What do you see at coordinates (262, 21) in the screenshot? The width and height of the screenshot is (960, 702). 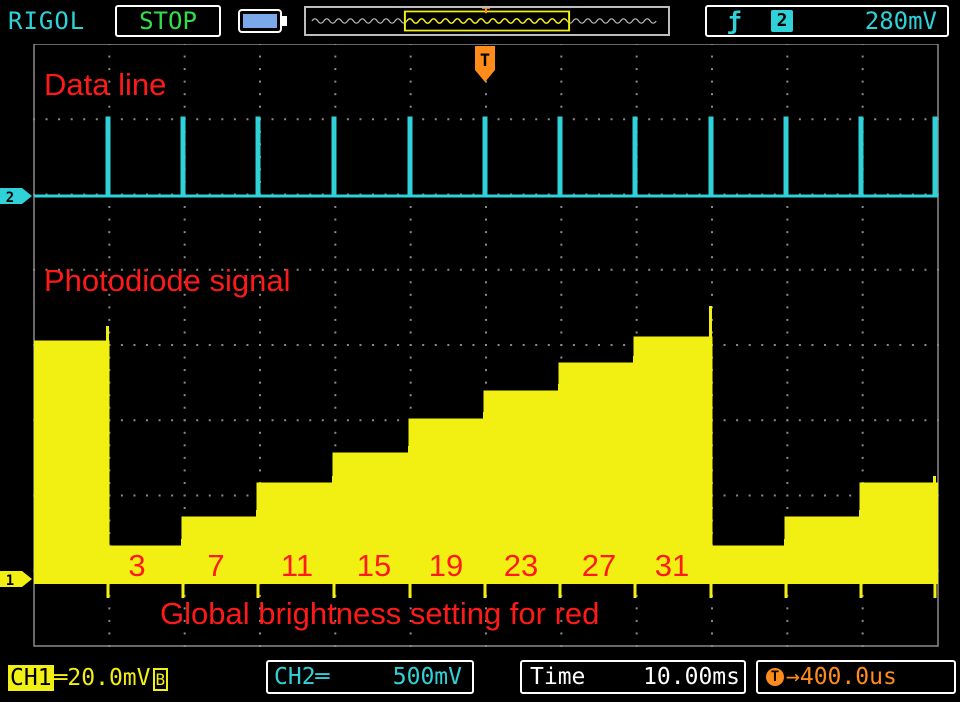 I see `battery-icon` at bounding box center [262, 21].